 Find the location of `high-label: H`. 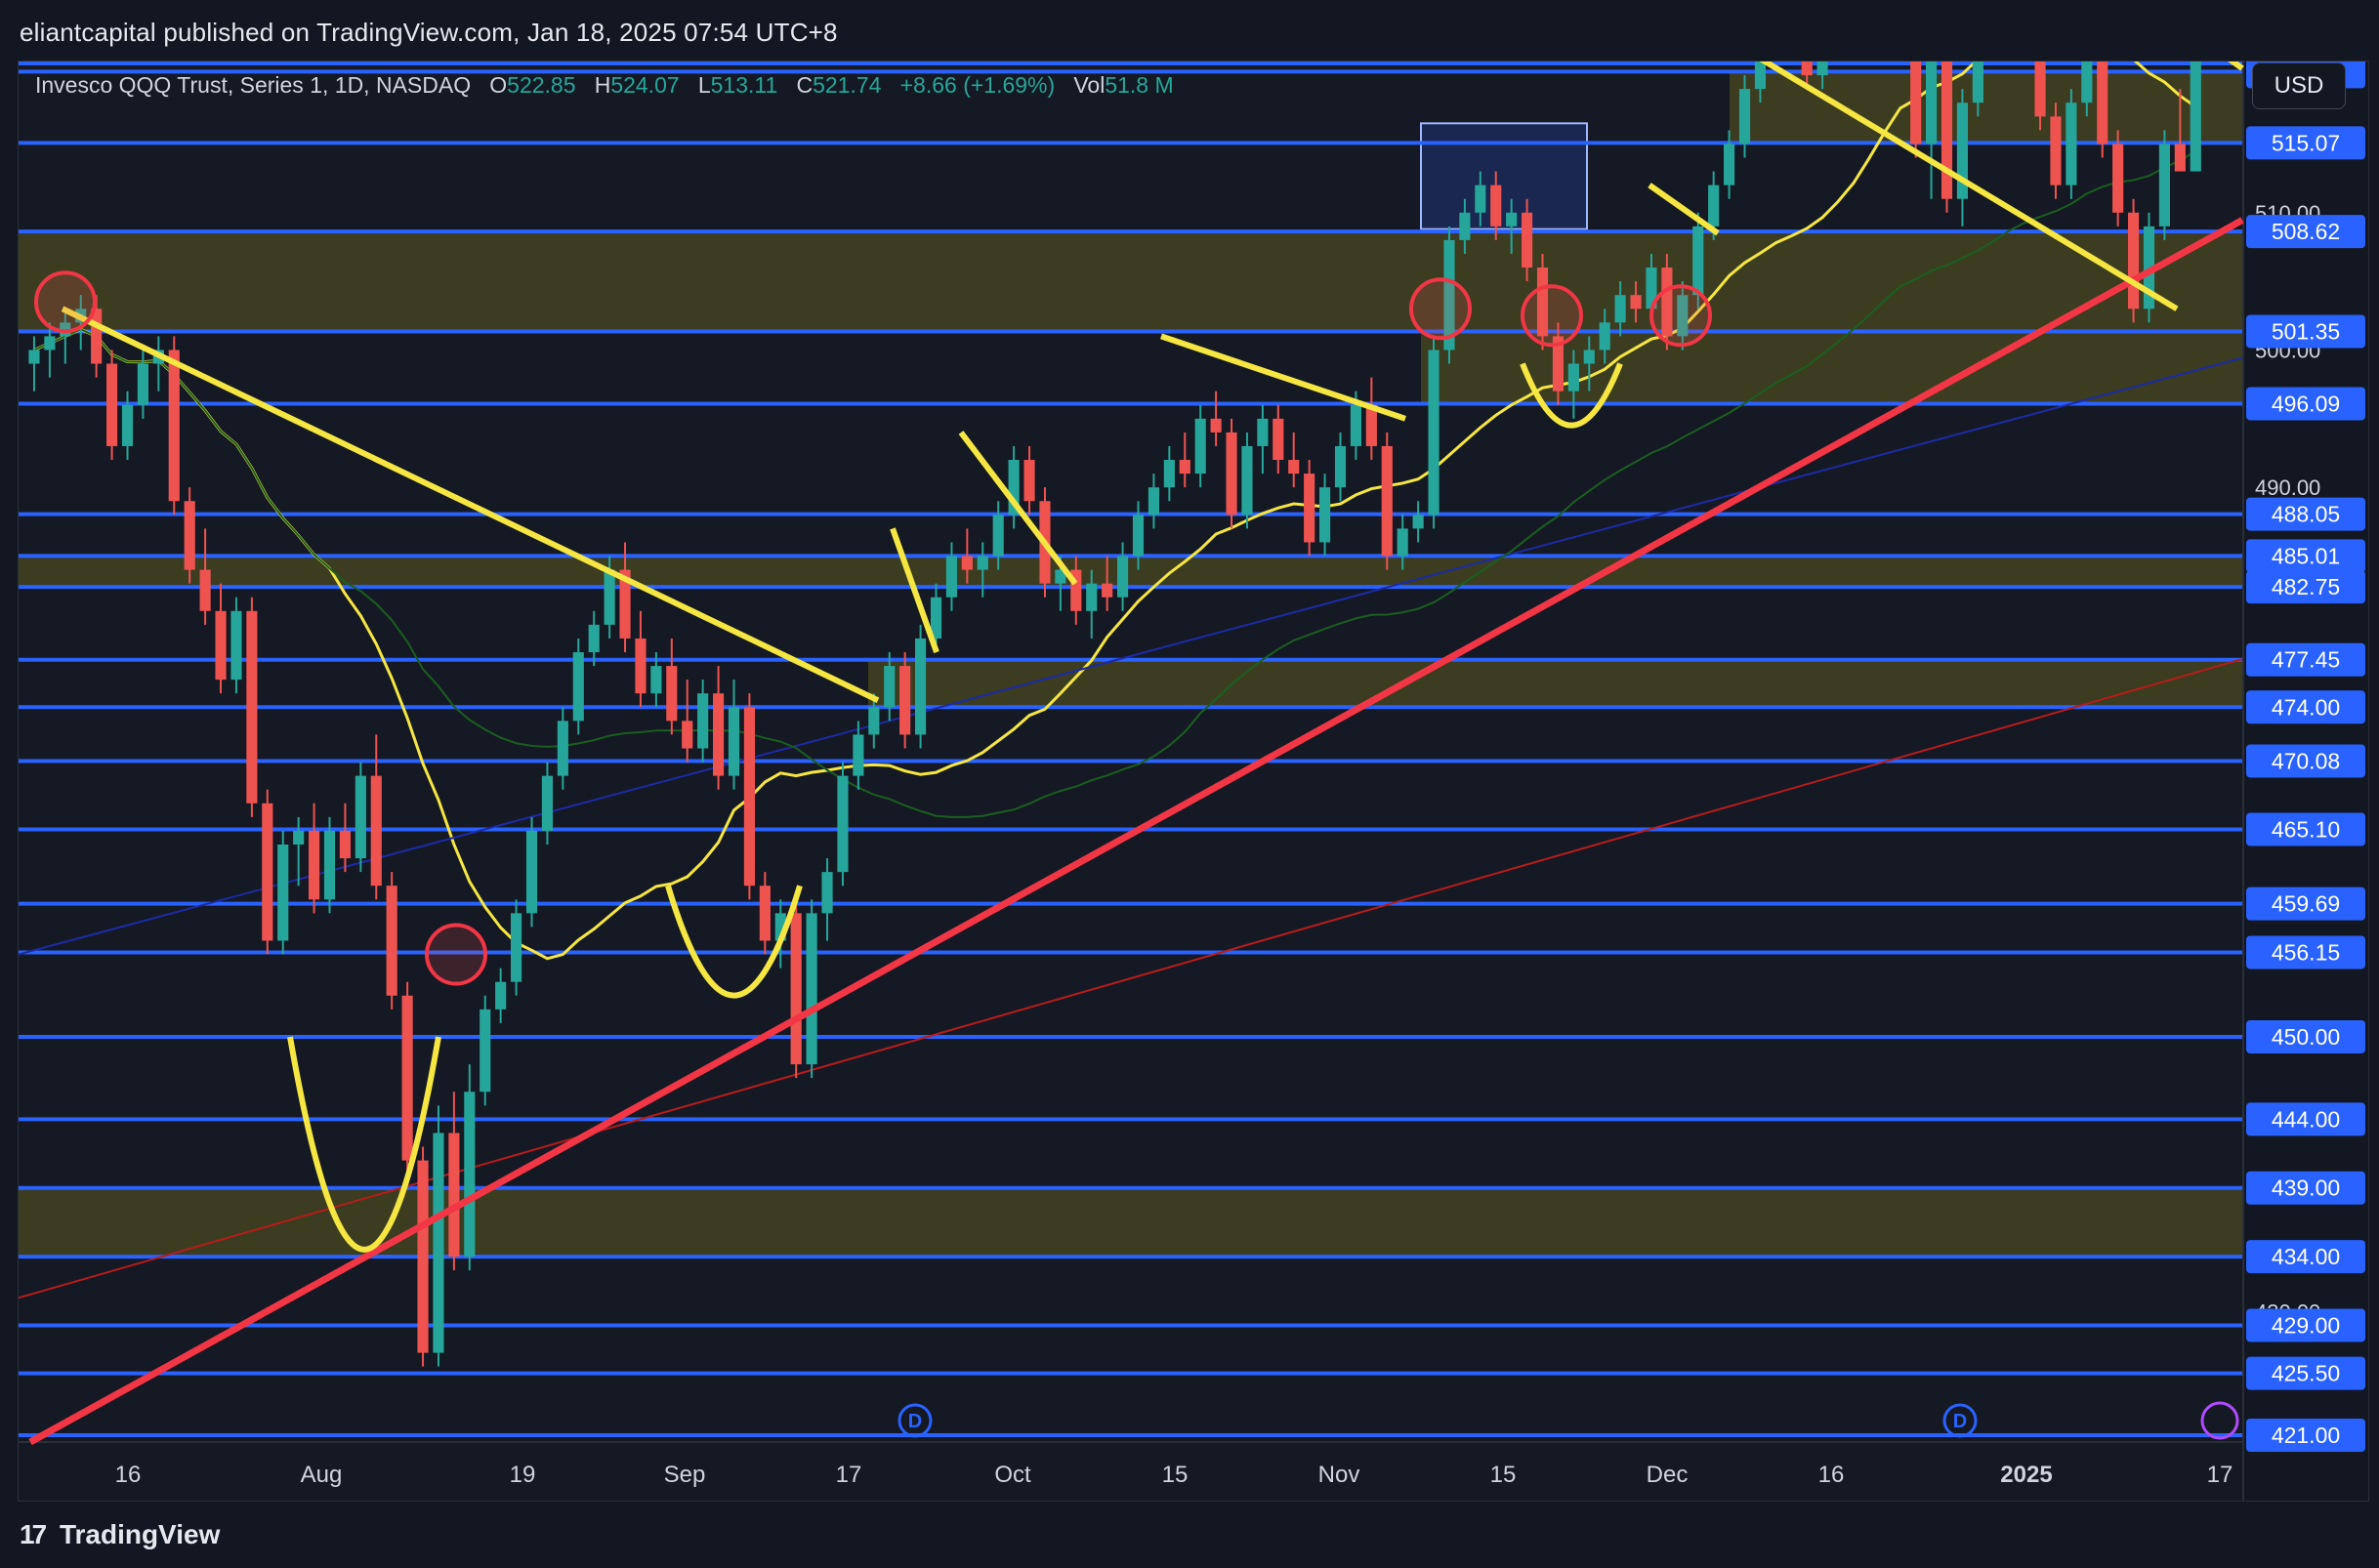

high-label: H is located at coordinates (602, 85).